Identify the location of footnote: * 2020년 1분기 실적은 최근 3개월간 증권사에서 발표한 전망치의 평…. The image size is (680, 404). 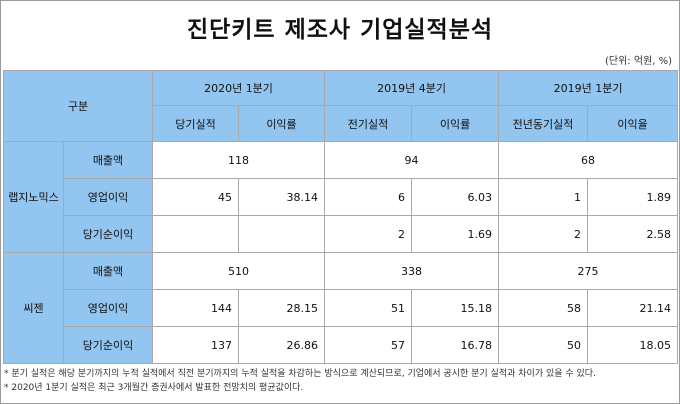
(154, 388).